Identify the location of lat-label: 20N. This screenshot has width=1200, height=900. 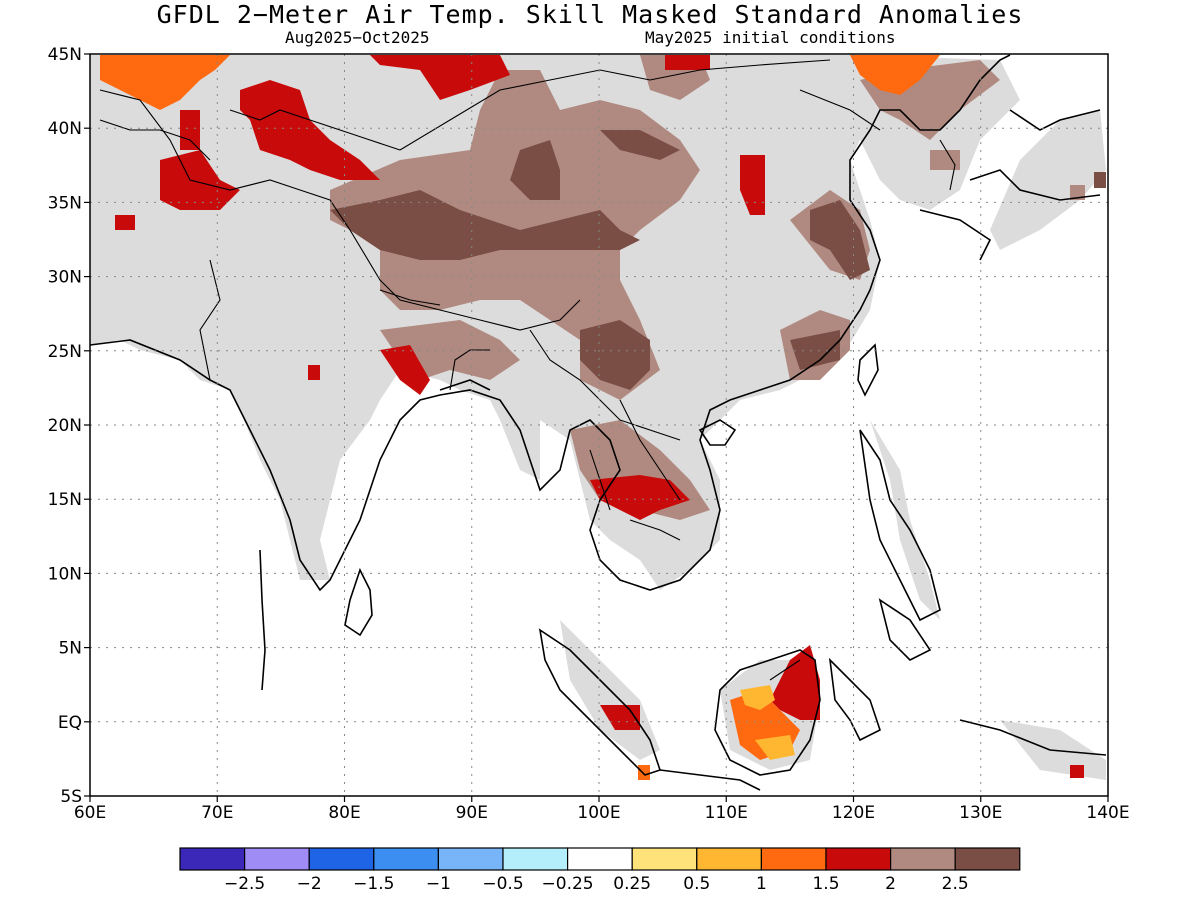
(65, 426).